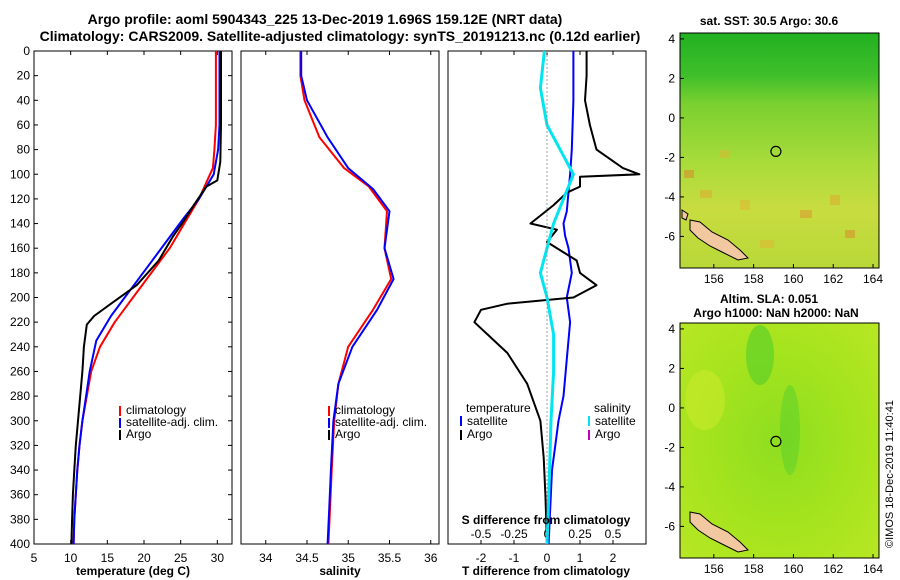  What do you see at coordinates (546, 571) in the screenshot?
I see `difference-xlabel: T difference from climatology` at bounding box center [546, 571].